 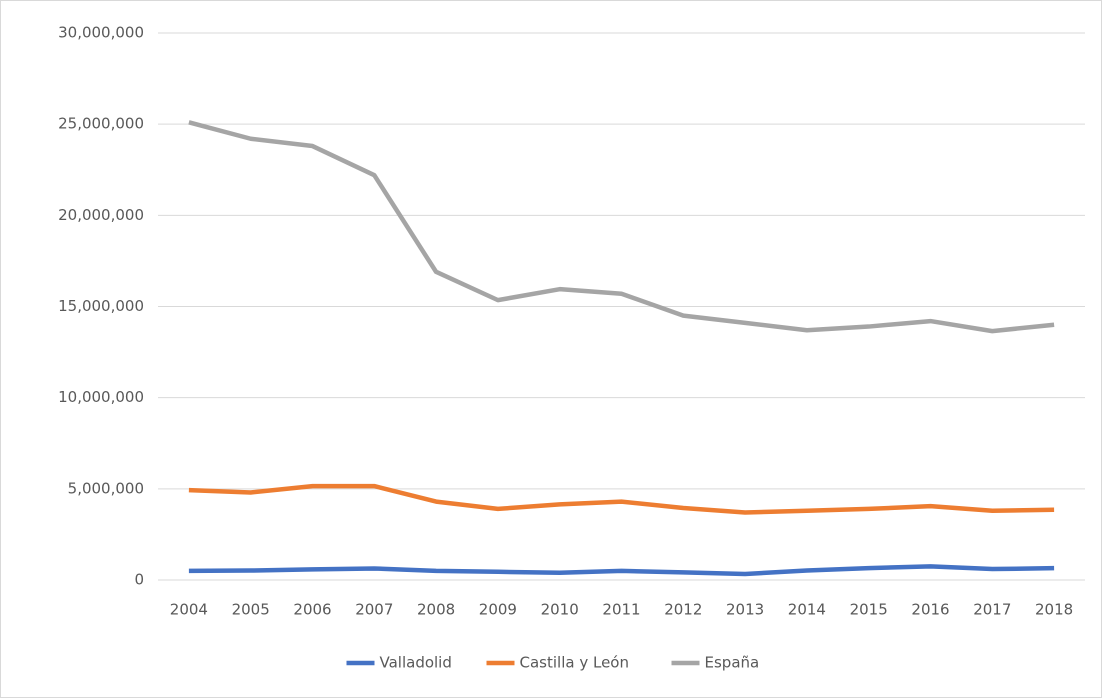 What do you see at coordinates (732, 663) in the screenshot?
I see `legend-label: España` at bounding box center [732, 663].